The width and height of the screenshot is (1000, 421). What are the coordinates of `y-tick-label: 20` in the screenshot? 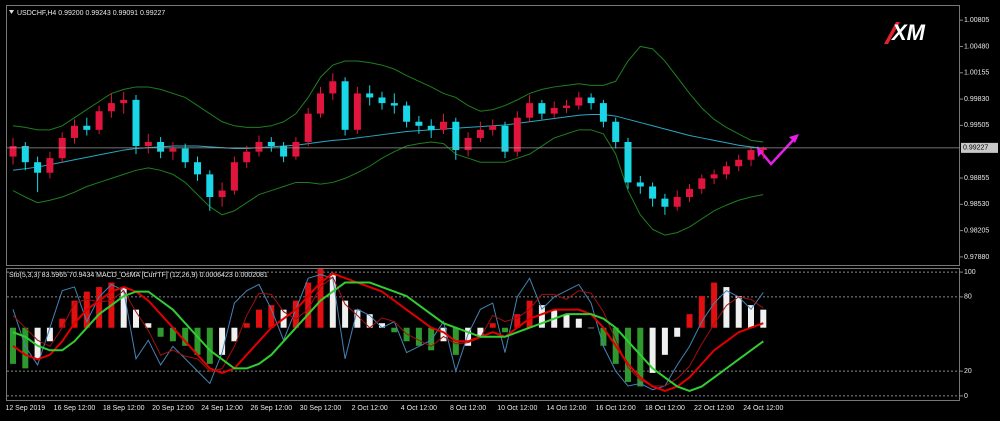 It's located at (968, 371).